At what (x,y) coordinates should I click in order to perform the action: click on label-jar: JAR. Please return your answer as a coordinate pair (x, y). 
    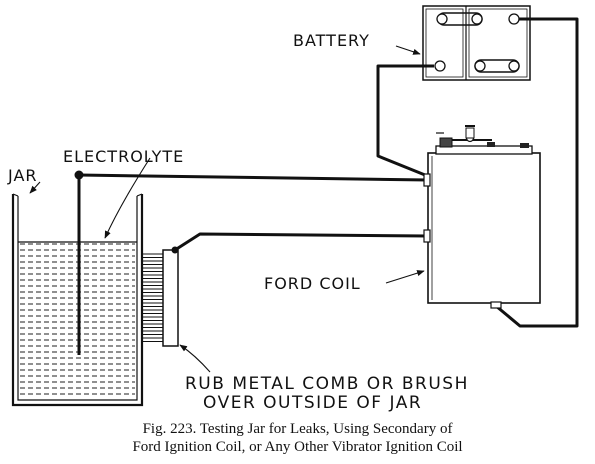
    Looking at the image, I should click on (22, 175).